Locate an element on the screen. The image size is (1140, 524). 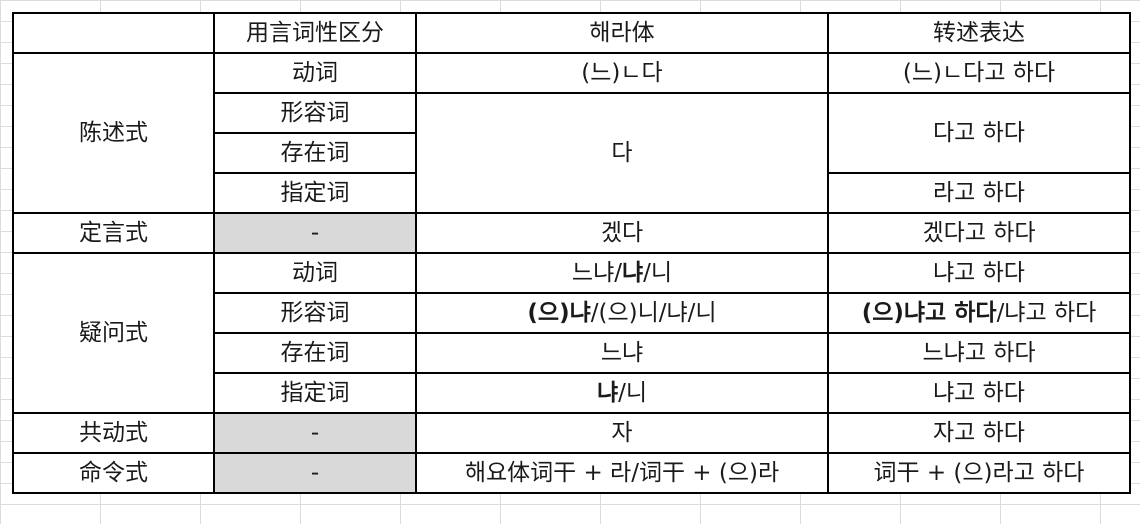
imperative-haera: 해요体词干 + 라/词干 + (으)라 is located at coordinates (622, 473).